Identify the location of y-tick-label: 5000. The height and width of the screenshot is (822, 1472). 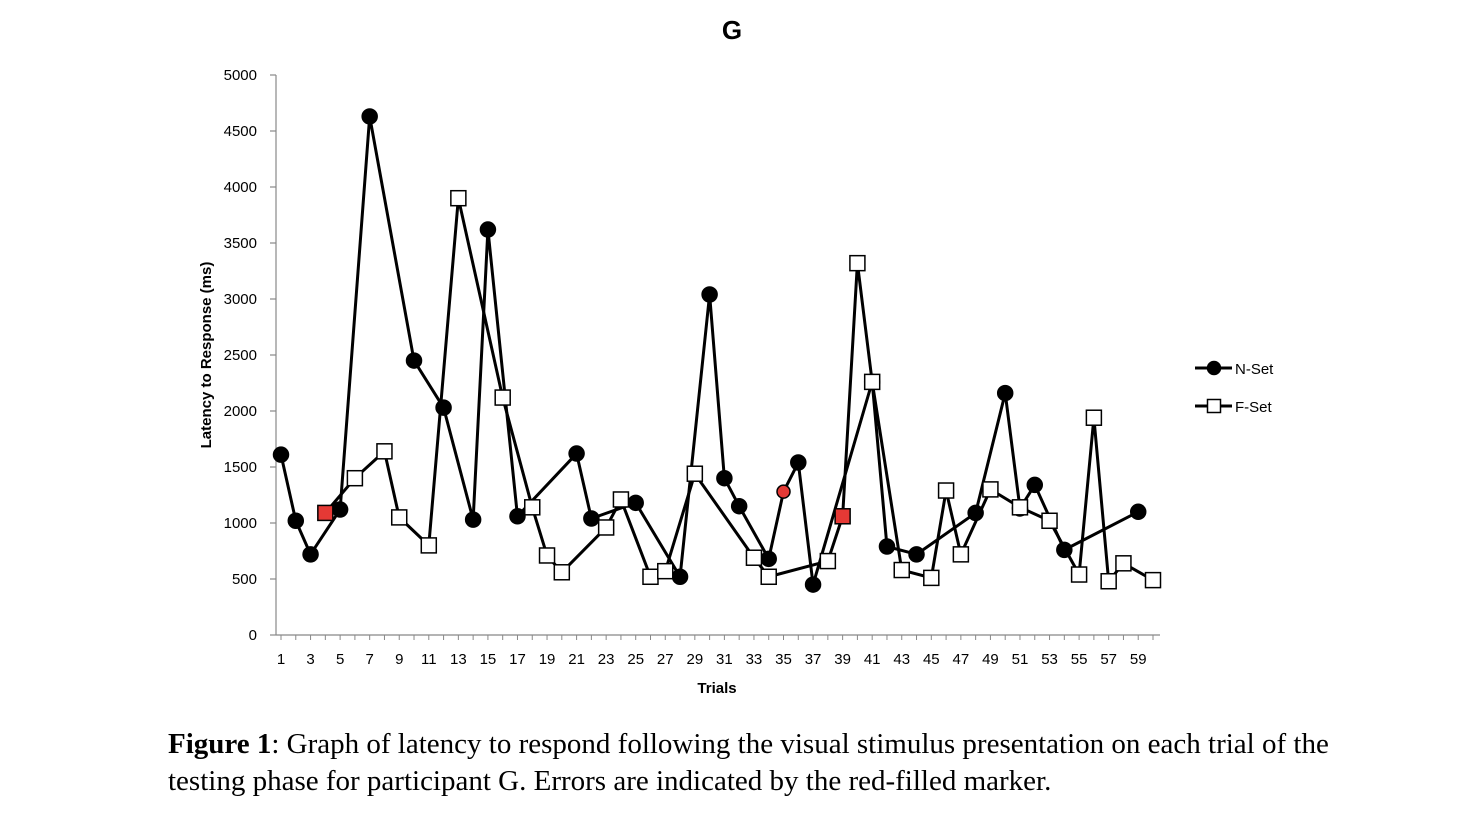
(240, 75).